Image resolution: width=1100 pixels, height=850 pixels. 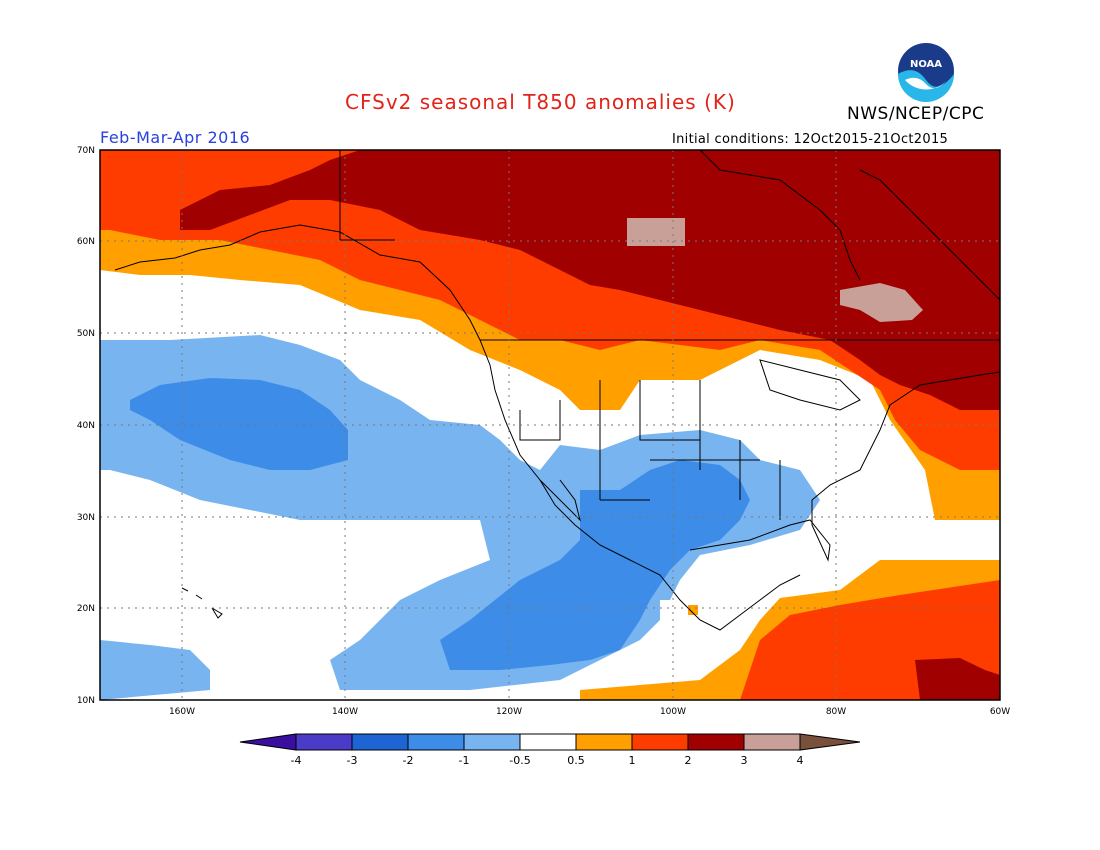 What do you see at coordinates (673, 712) in the screenshot?
I see `lon-label: 100W` at bounding box center [673, 712].